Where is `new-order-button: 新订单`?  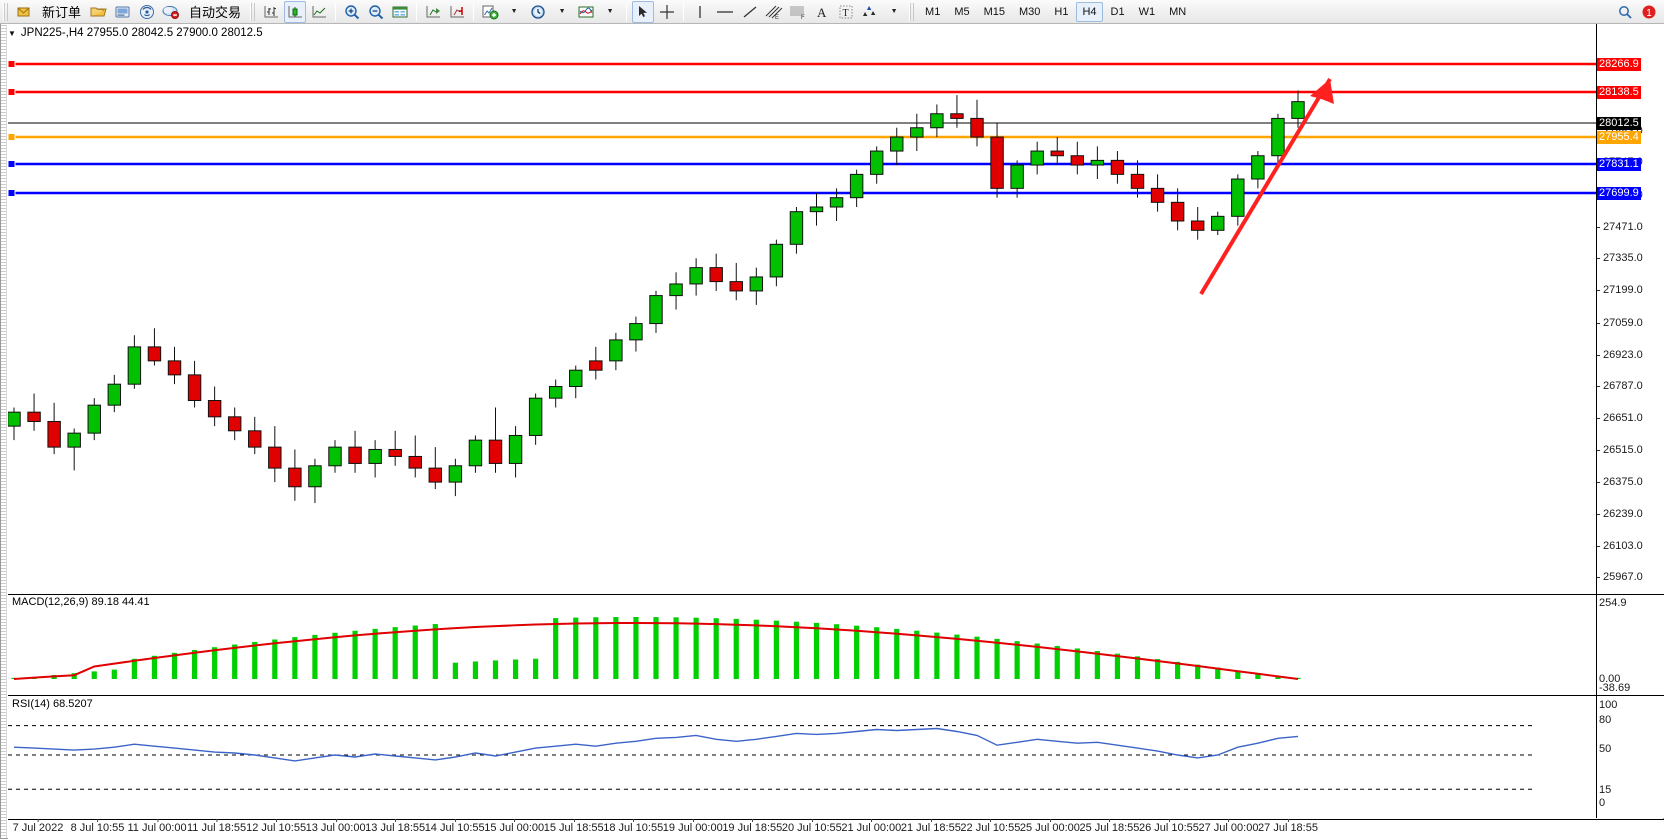
new-order-button: 新订单 is located at coordinates (62, 12).